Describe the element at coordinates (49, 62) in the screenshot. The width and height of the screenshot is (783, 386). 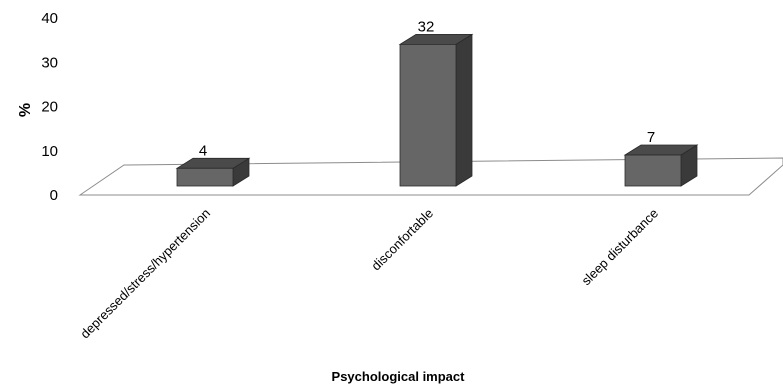
I see `y-tick-label: 30` at that location.